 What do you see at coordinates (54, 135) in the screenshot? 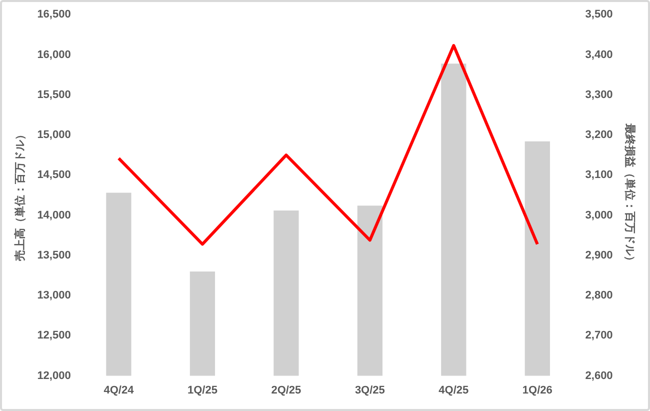
I see `y-tick-label: 15,000` at bounding box center [54, 135].